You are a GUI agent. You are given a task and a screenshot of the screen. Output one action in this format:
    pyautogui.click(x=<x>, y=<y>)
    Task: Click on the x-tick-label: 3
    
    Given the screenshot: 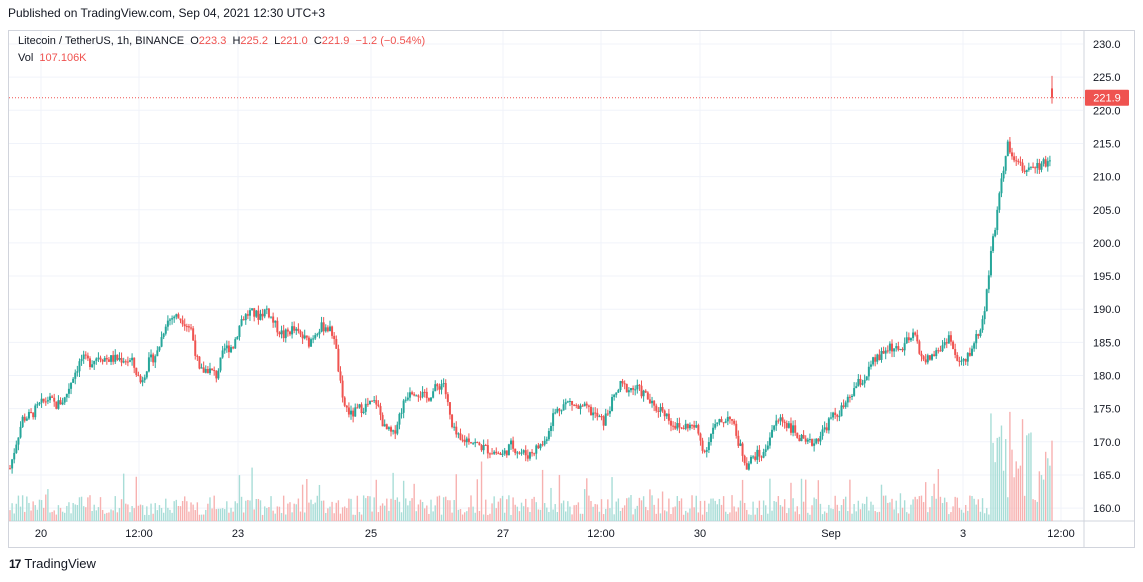 What is the action you would take?
    pyautogui.click(x=963, y=534)
    